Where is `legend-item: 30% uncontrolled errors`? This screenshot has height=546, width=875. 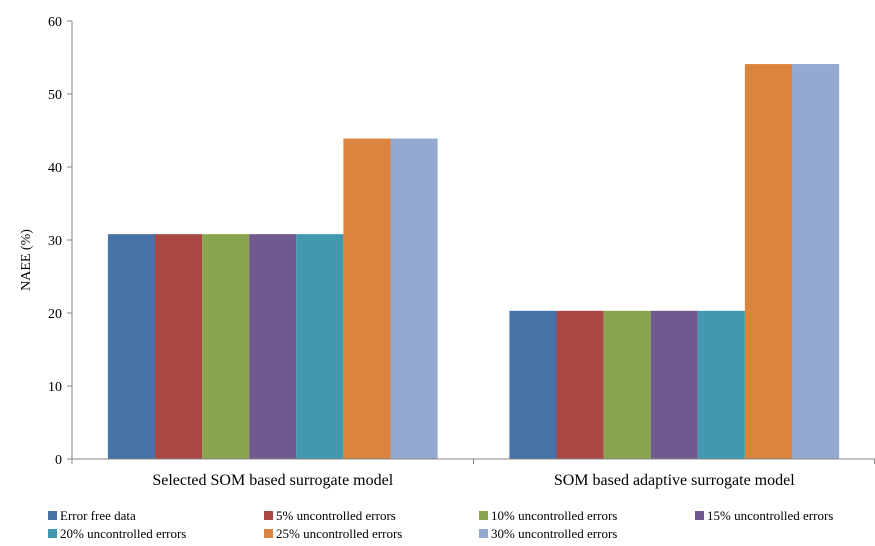 legend-item: 30% uncontrolled errors is located at coordinates (548, 534).